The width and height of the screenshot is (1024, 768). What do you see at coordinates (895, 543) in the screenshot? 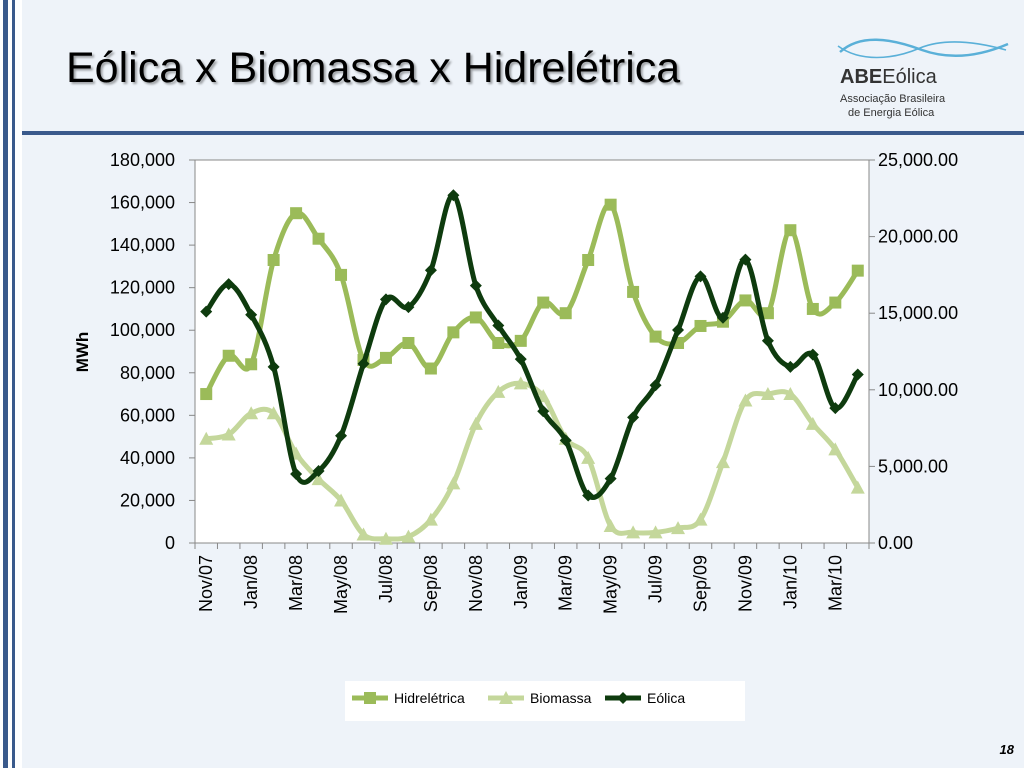
I see `right-tick-label: 0.00` at bounding box center [895, 543].